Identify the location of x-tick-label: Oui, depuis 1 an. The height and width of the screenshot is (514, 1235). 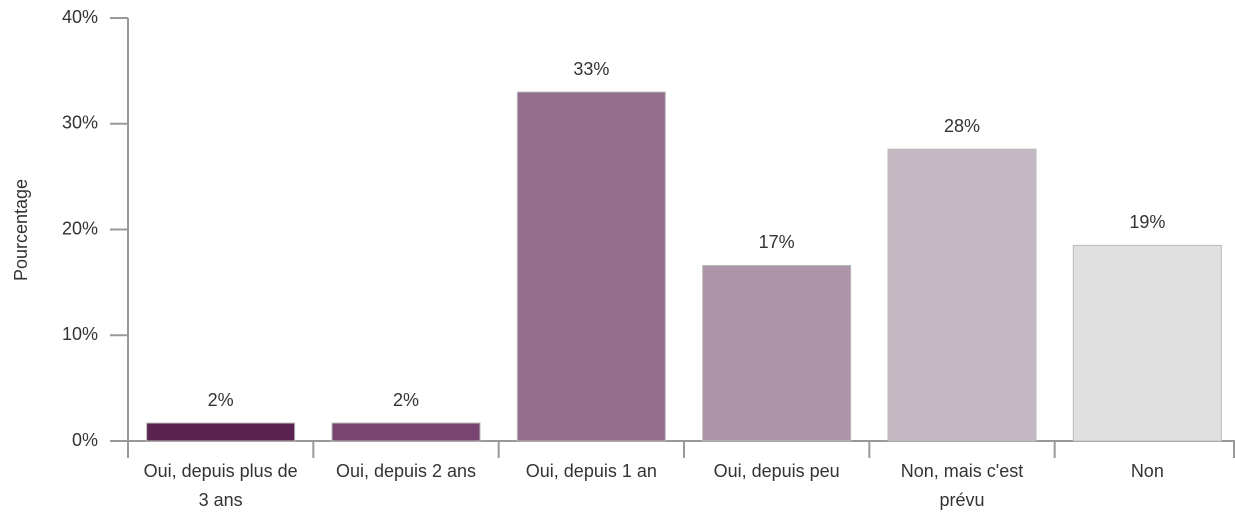
(591, 471).